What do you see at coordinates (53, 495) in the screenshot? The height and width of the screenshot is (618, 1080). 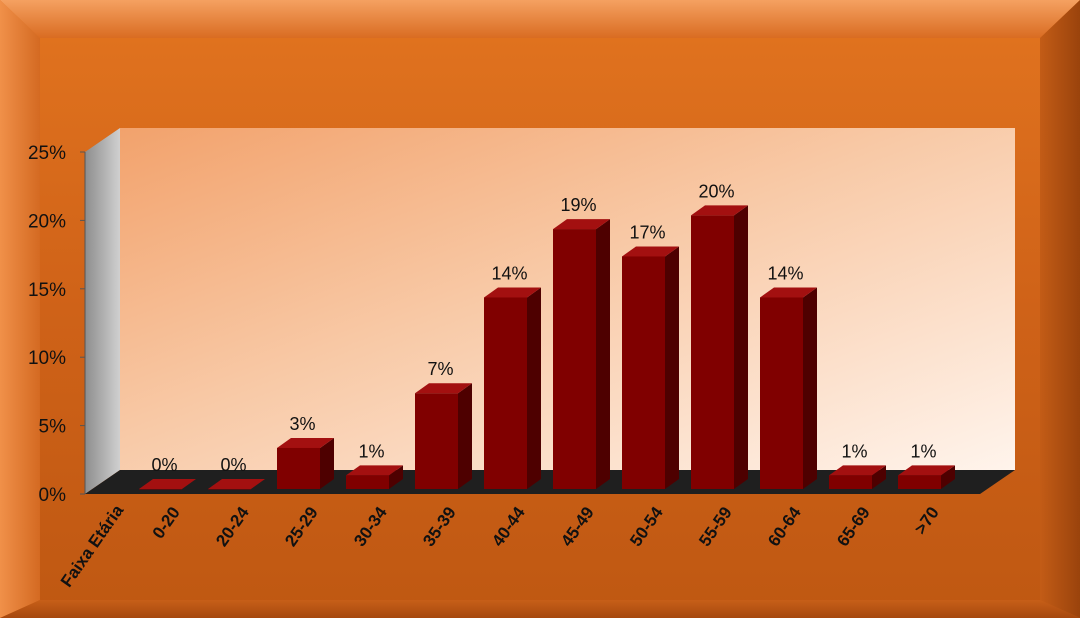 I see `y-tick-label: 0%` at bounding box center [53, 495].